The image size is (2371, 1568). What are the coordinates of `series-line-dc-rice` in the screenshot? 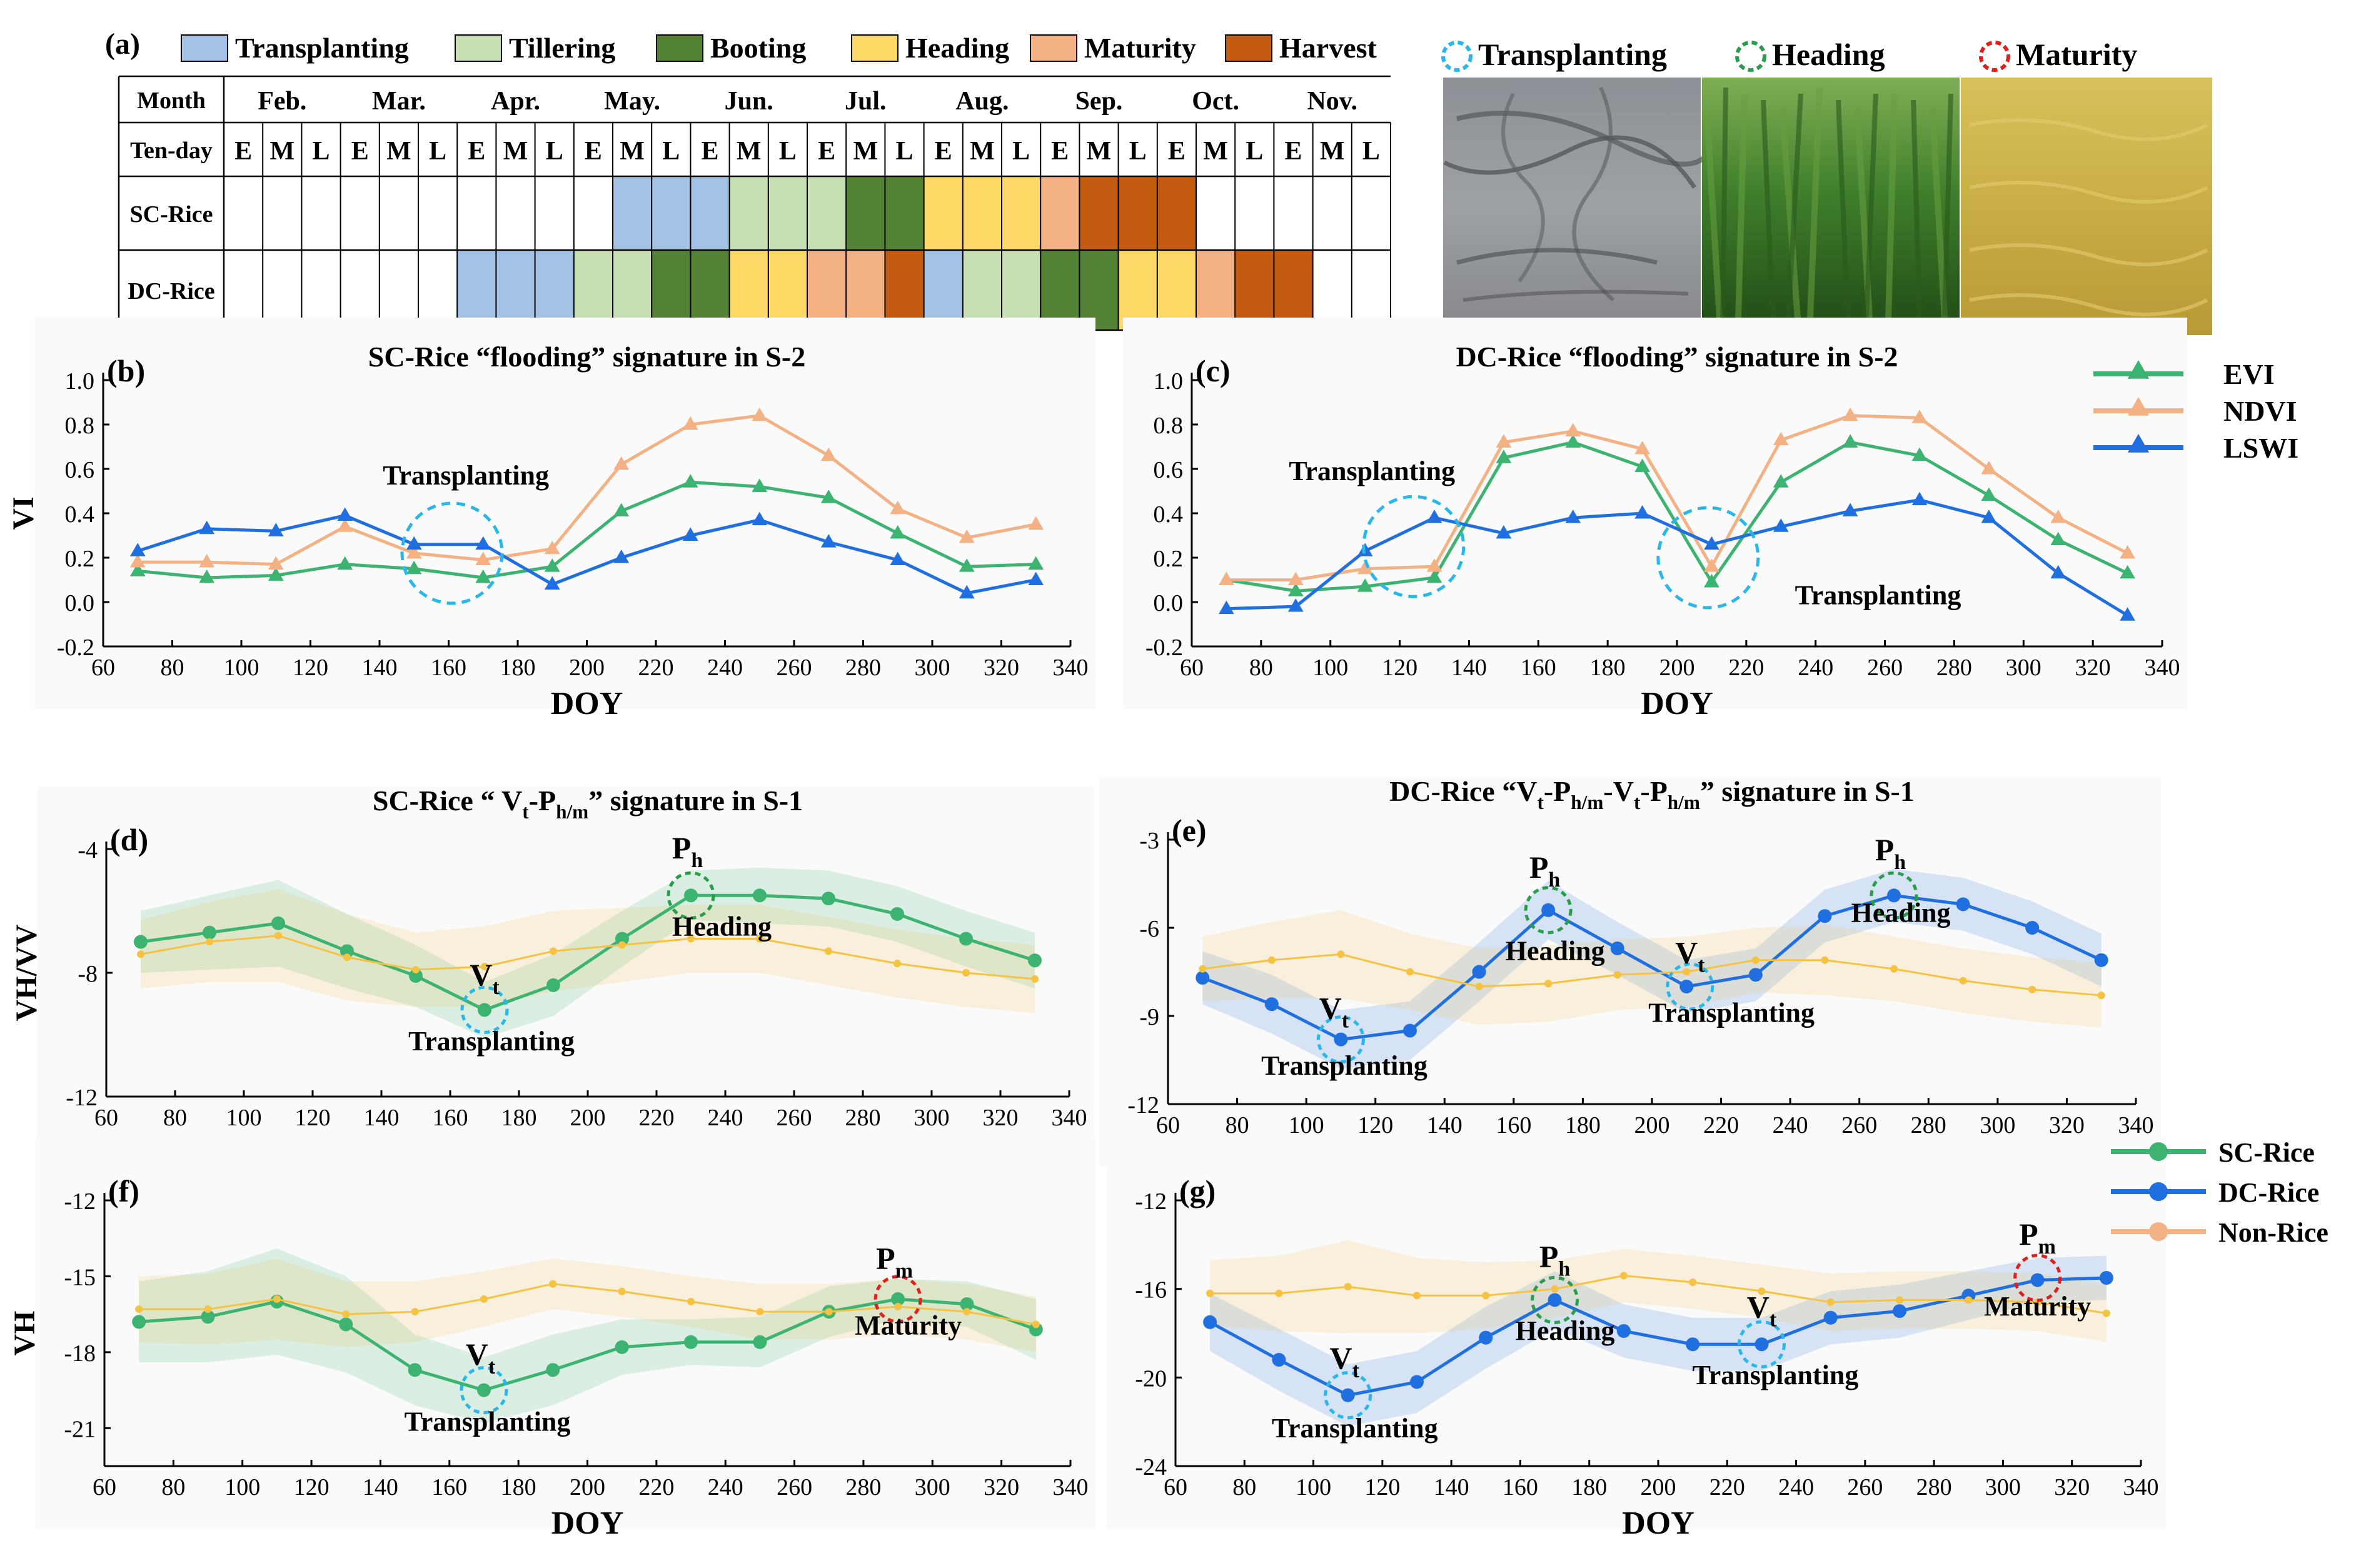 It's located at (1658, 1336).